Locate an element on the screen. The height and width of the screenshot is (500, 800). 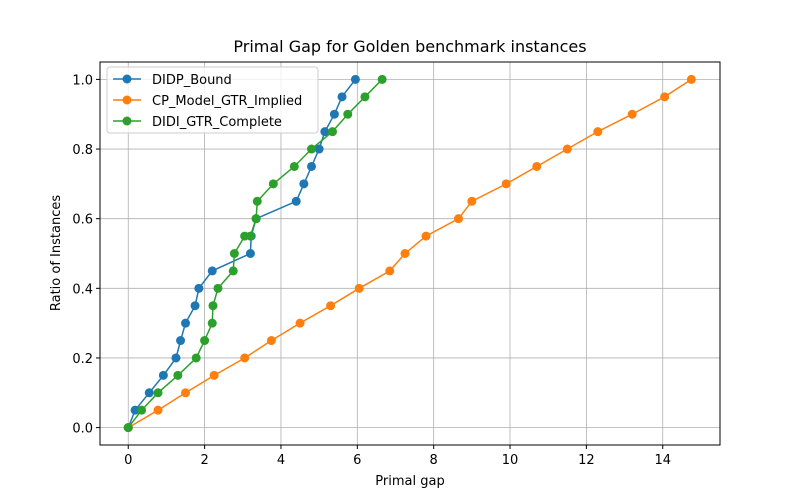
legend-label: CP_Model_GTR_Implied is located at coordinates (227, 101).